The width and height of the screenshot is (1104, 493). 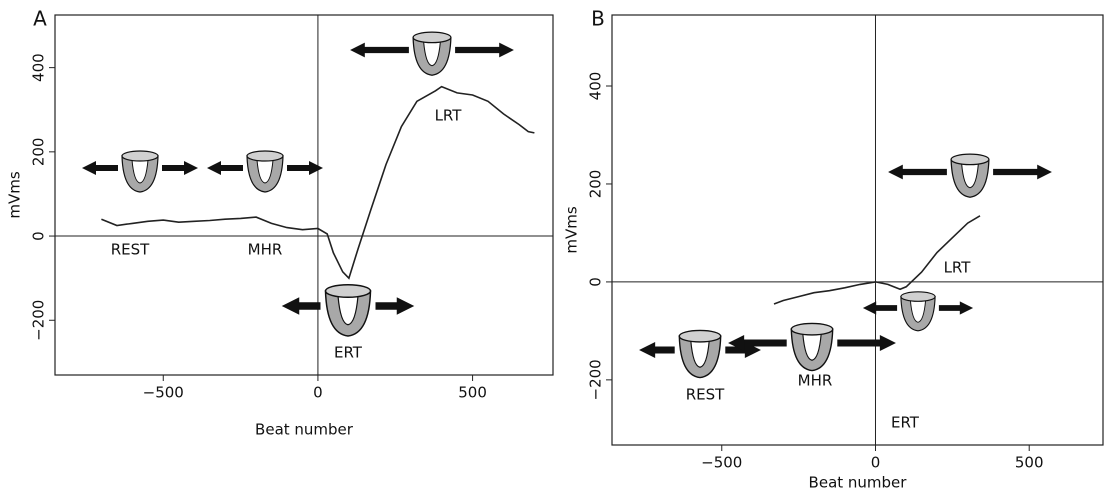 What do you see at coordinates (598, 19) in the screenshot?
I see `panel-label: B` at bounding box center [598, 19].